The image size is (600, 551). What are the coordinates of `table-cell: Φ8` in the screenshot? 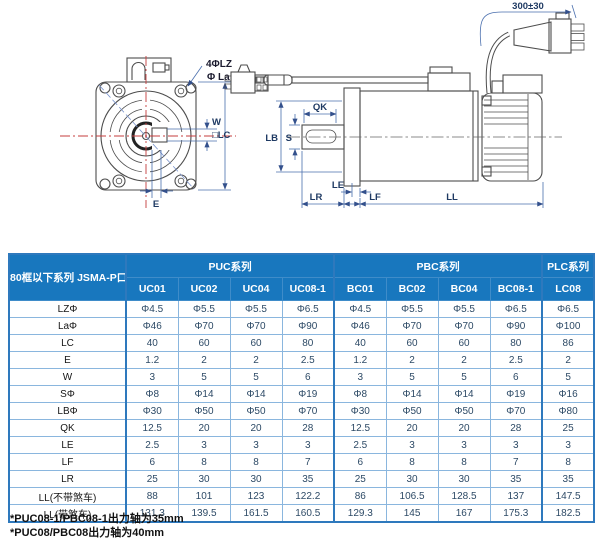 It's located at (360, 394).